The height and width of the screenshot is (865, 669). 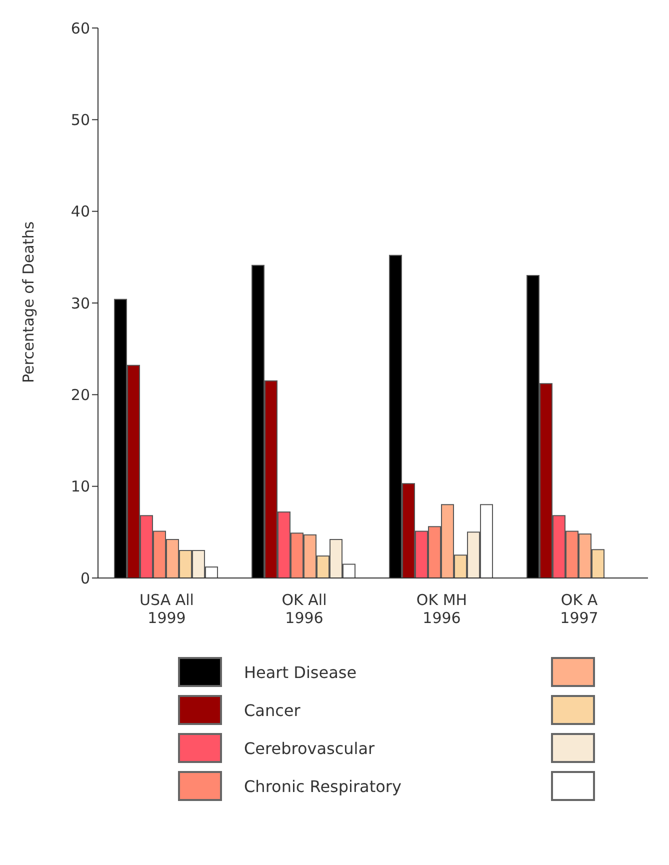 What do you see at coordinates (167, 609) in the screenshot?
I see `x-tick-label: USA All 1999` at bounding box center [167, 609].